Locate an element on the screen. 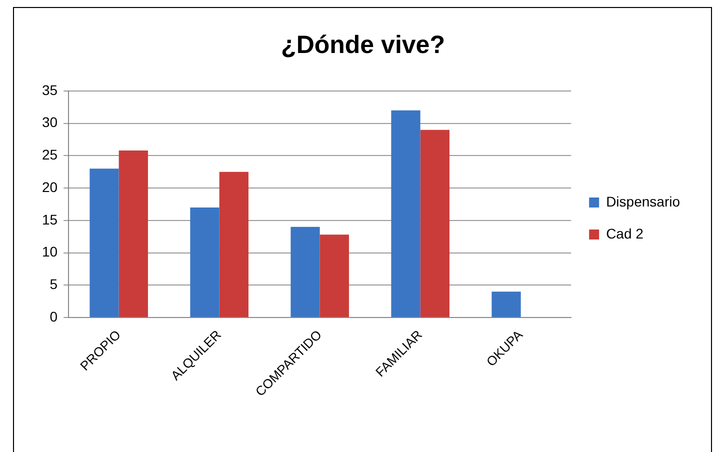 This screenshot has height=452, width=716. y-tick-label: 25 is located at coordinates (50, 154).